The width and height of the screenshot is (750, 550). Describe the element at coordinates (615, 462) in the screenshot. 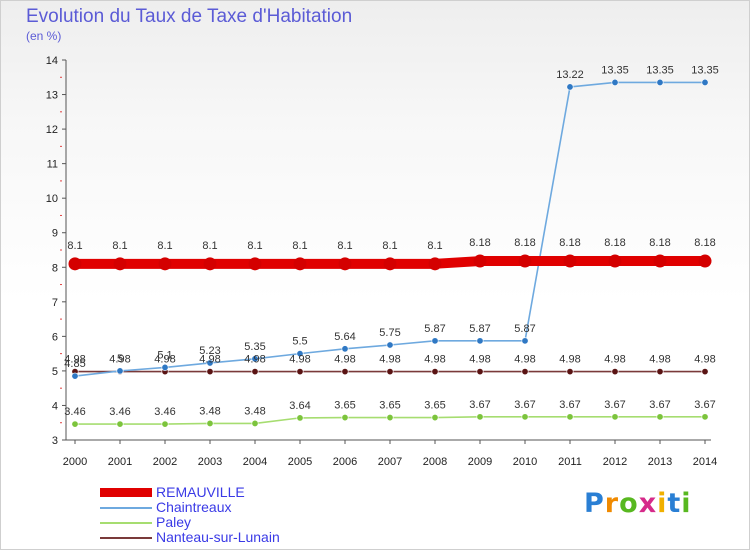

I see `x-tick-label: 2012` at that location.